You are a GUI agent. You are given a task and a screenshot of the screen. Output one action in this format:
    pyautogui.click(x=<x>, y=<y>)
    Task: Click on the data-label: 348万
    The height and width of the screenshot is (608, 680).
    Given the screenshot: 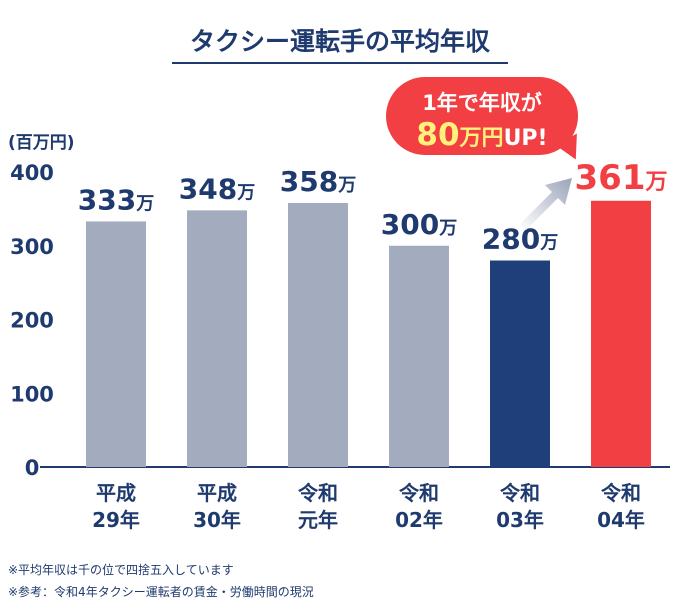 What is the action you would take?
    pyautogui.click(x=217, y=188)
    